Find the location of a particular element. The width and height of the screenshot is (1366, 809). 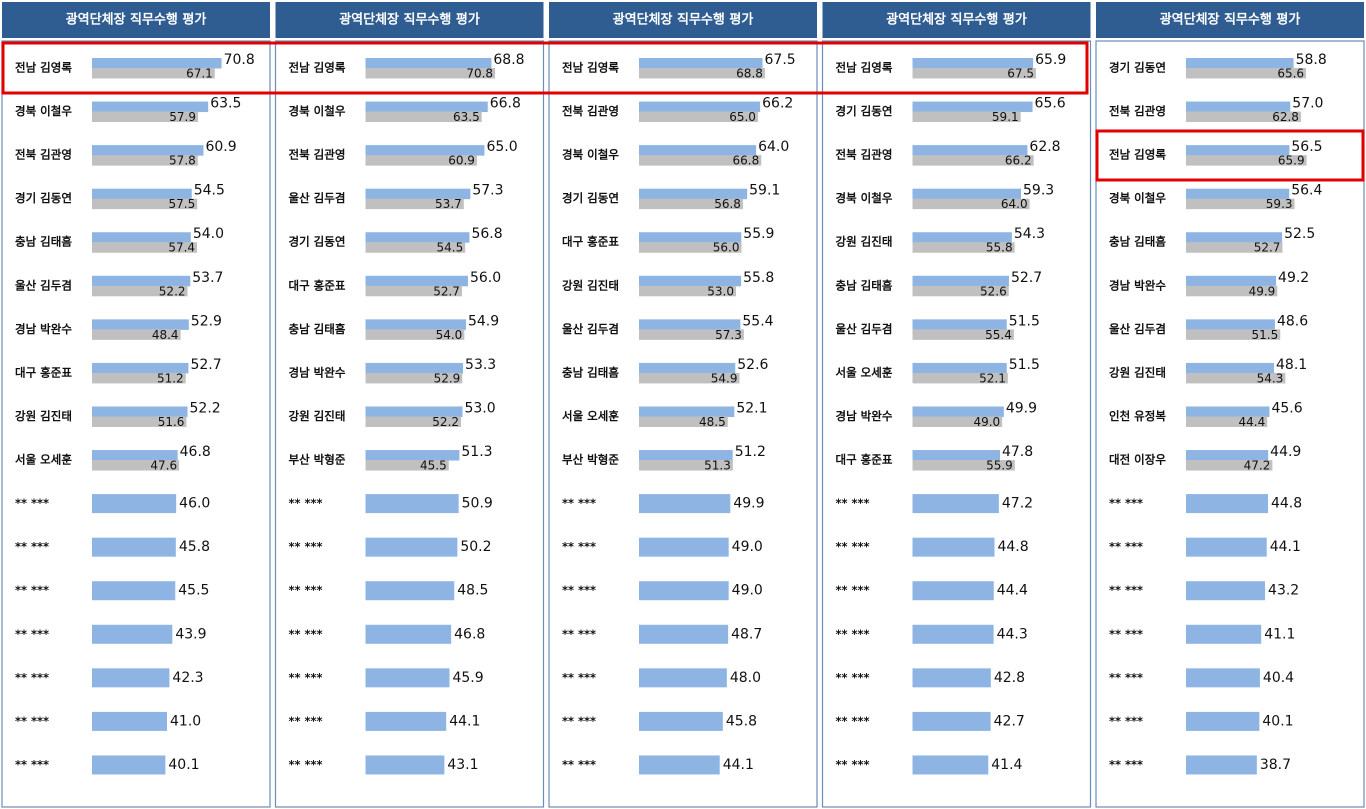

value-label: 51.5 is located at coordinates (1024, 365).